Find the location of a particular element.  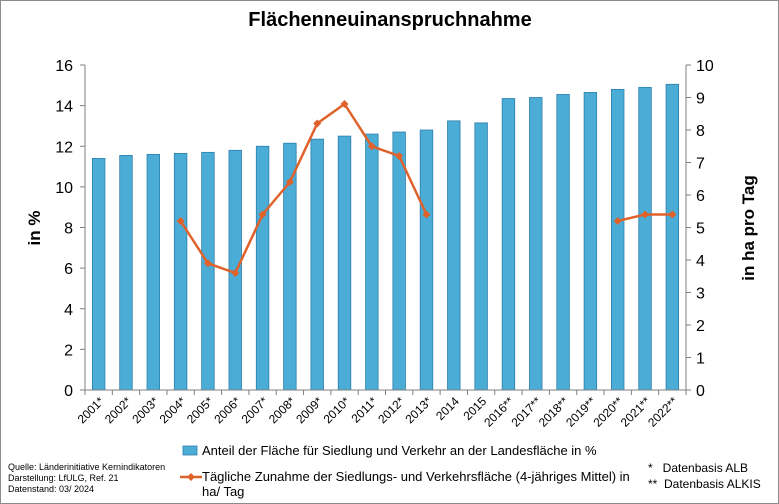

x-tick-label: 2006* is located at coordinates (227, 410).